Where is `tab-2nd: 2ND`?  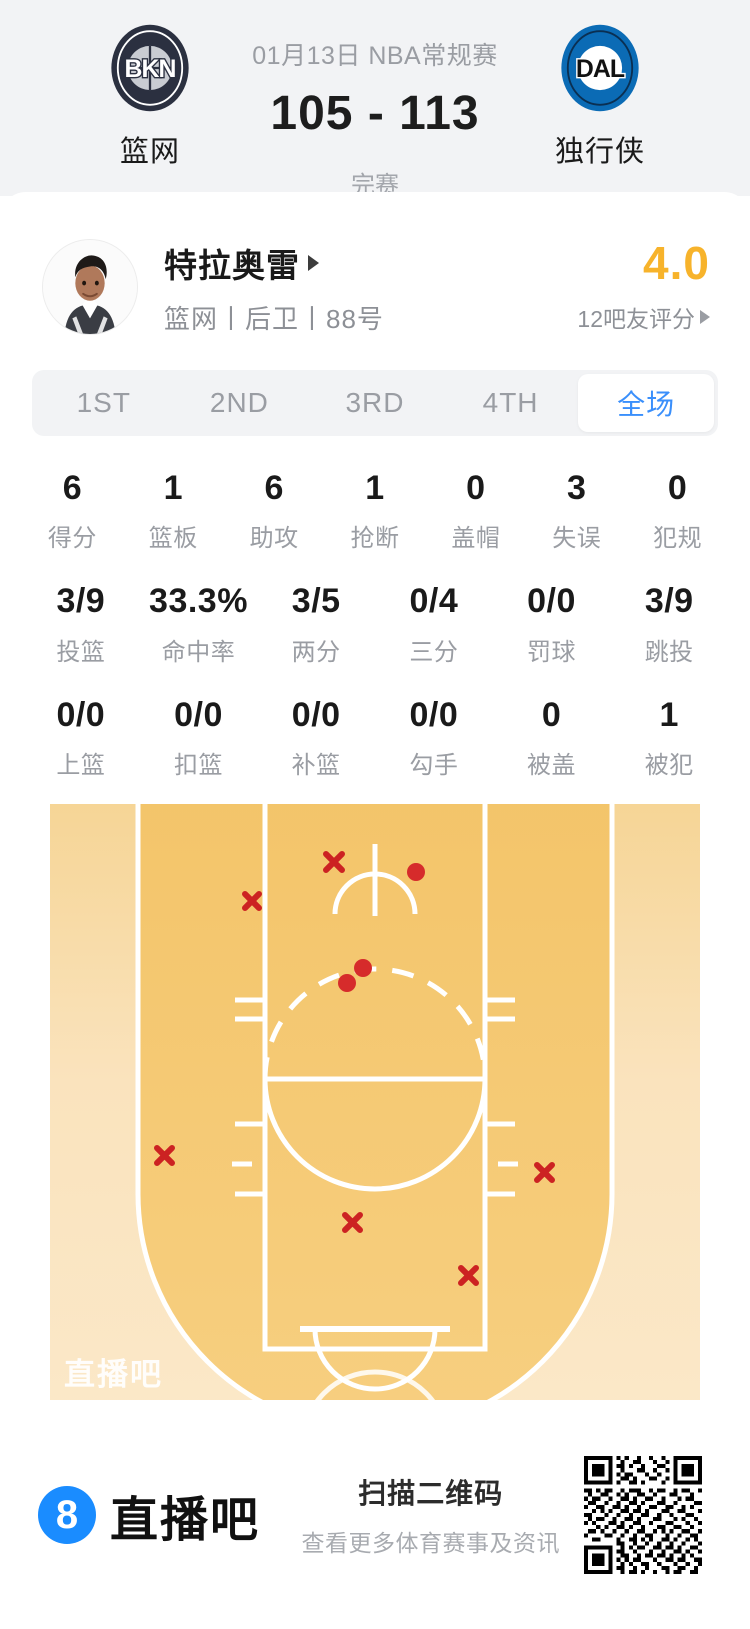 tab-2nd: 2ND is located at coordinates (239, 402).